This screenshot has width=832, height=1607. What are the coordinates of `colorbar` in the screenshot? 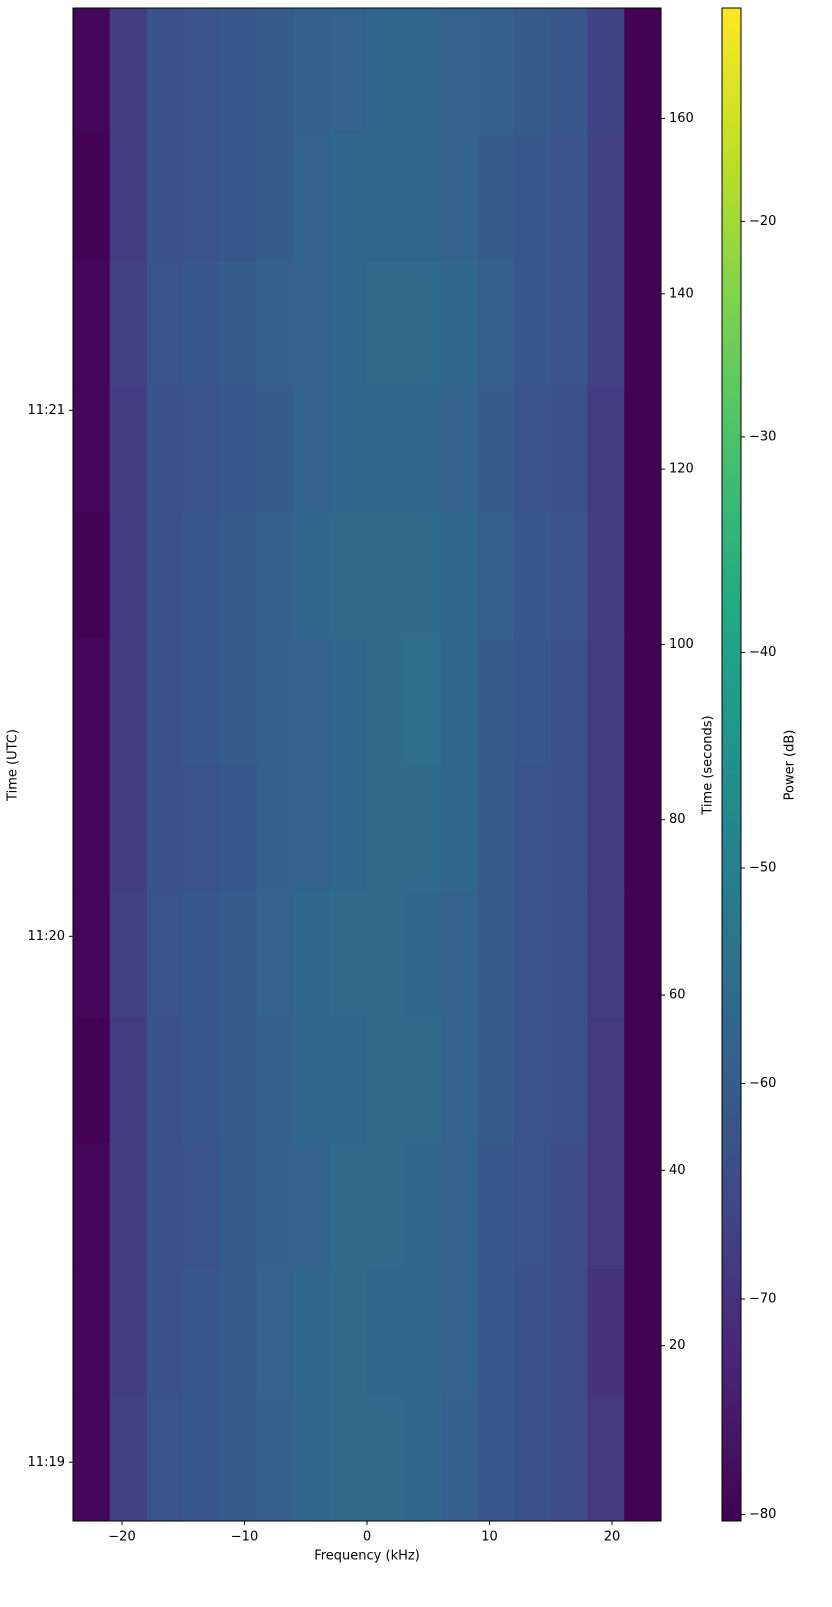 It's located at (731, 764).